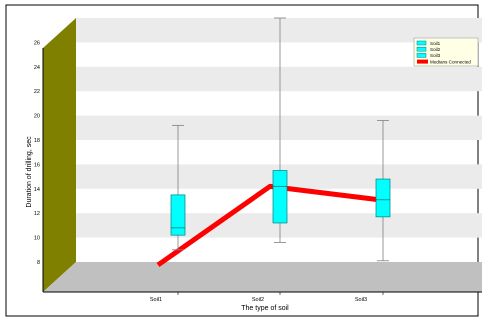  What do you see at coordinates (435, 49) in the screenshot?
I see `legend-label: Soil2` at bounding box center [435, 49].